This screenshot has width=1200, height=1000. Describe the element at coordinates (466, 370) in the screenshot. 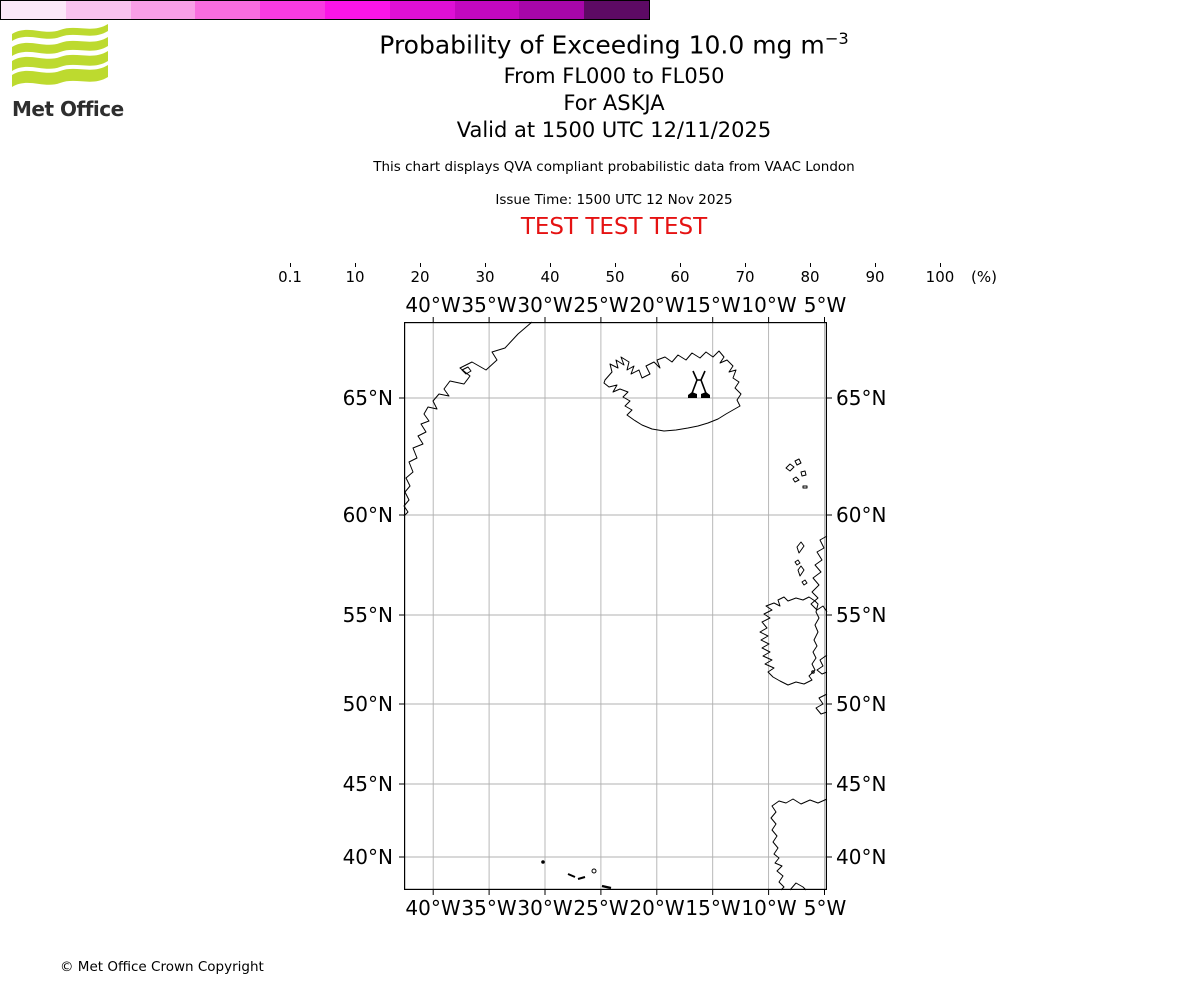

I see `coastline-greenland-islet` at that location.